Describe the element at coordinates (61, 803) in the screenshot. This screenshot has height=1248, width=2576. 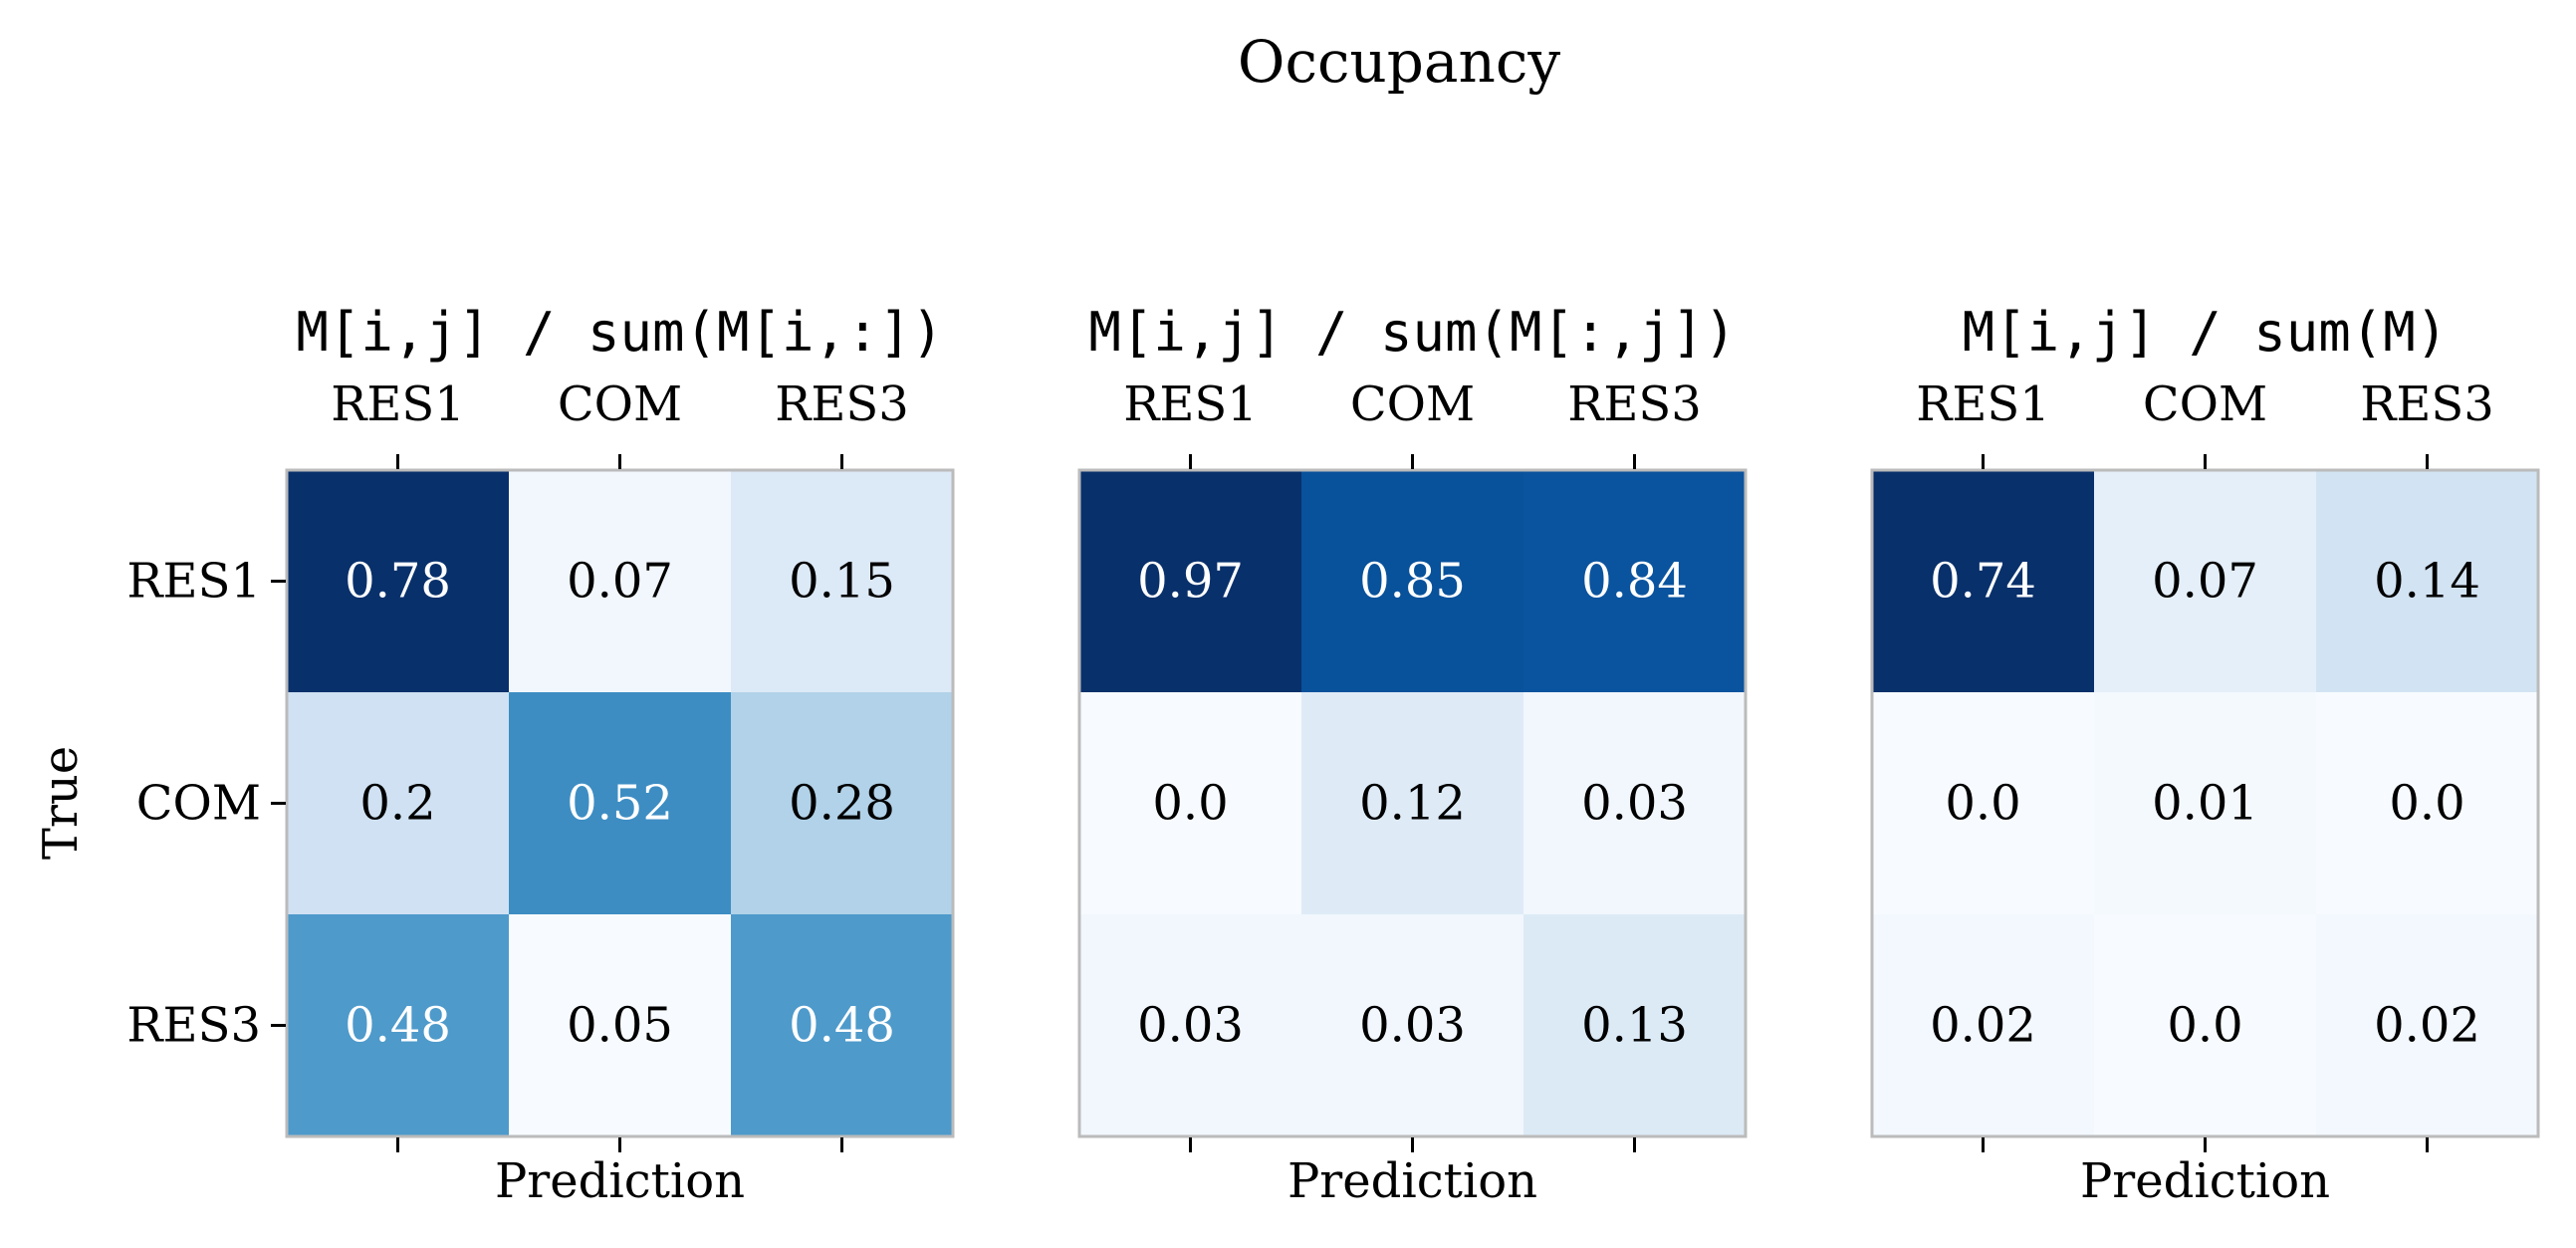
I see `y-axis-label: True` at that location.